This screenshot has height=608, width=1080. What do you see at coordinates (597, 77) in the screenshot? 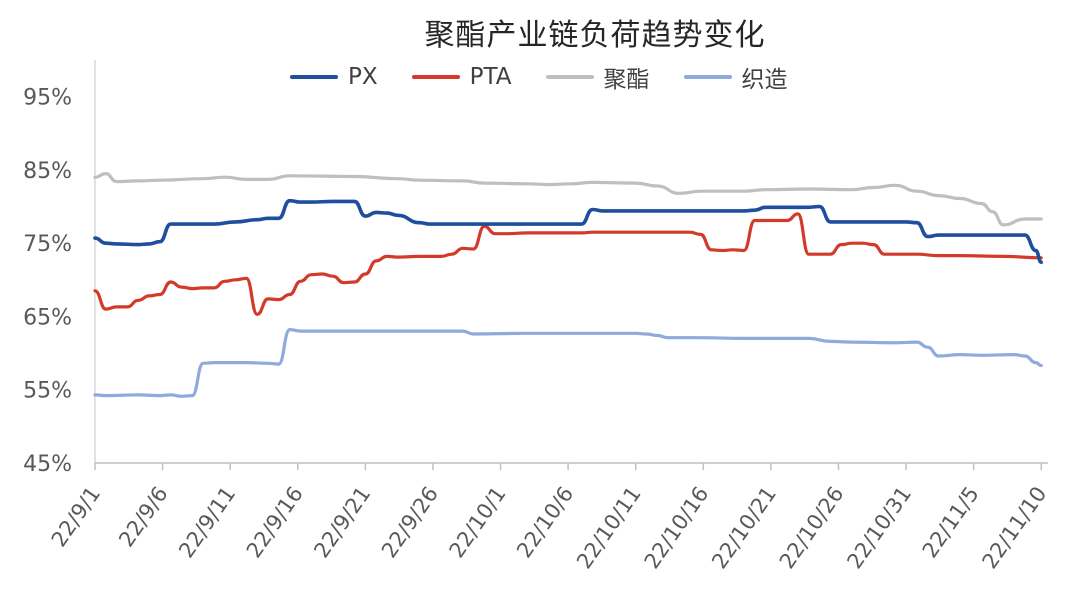
I see `legend-item-polyester: 聚酯` at bounding box center [597, 77].